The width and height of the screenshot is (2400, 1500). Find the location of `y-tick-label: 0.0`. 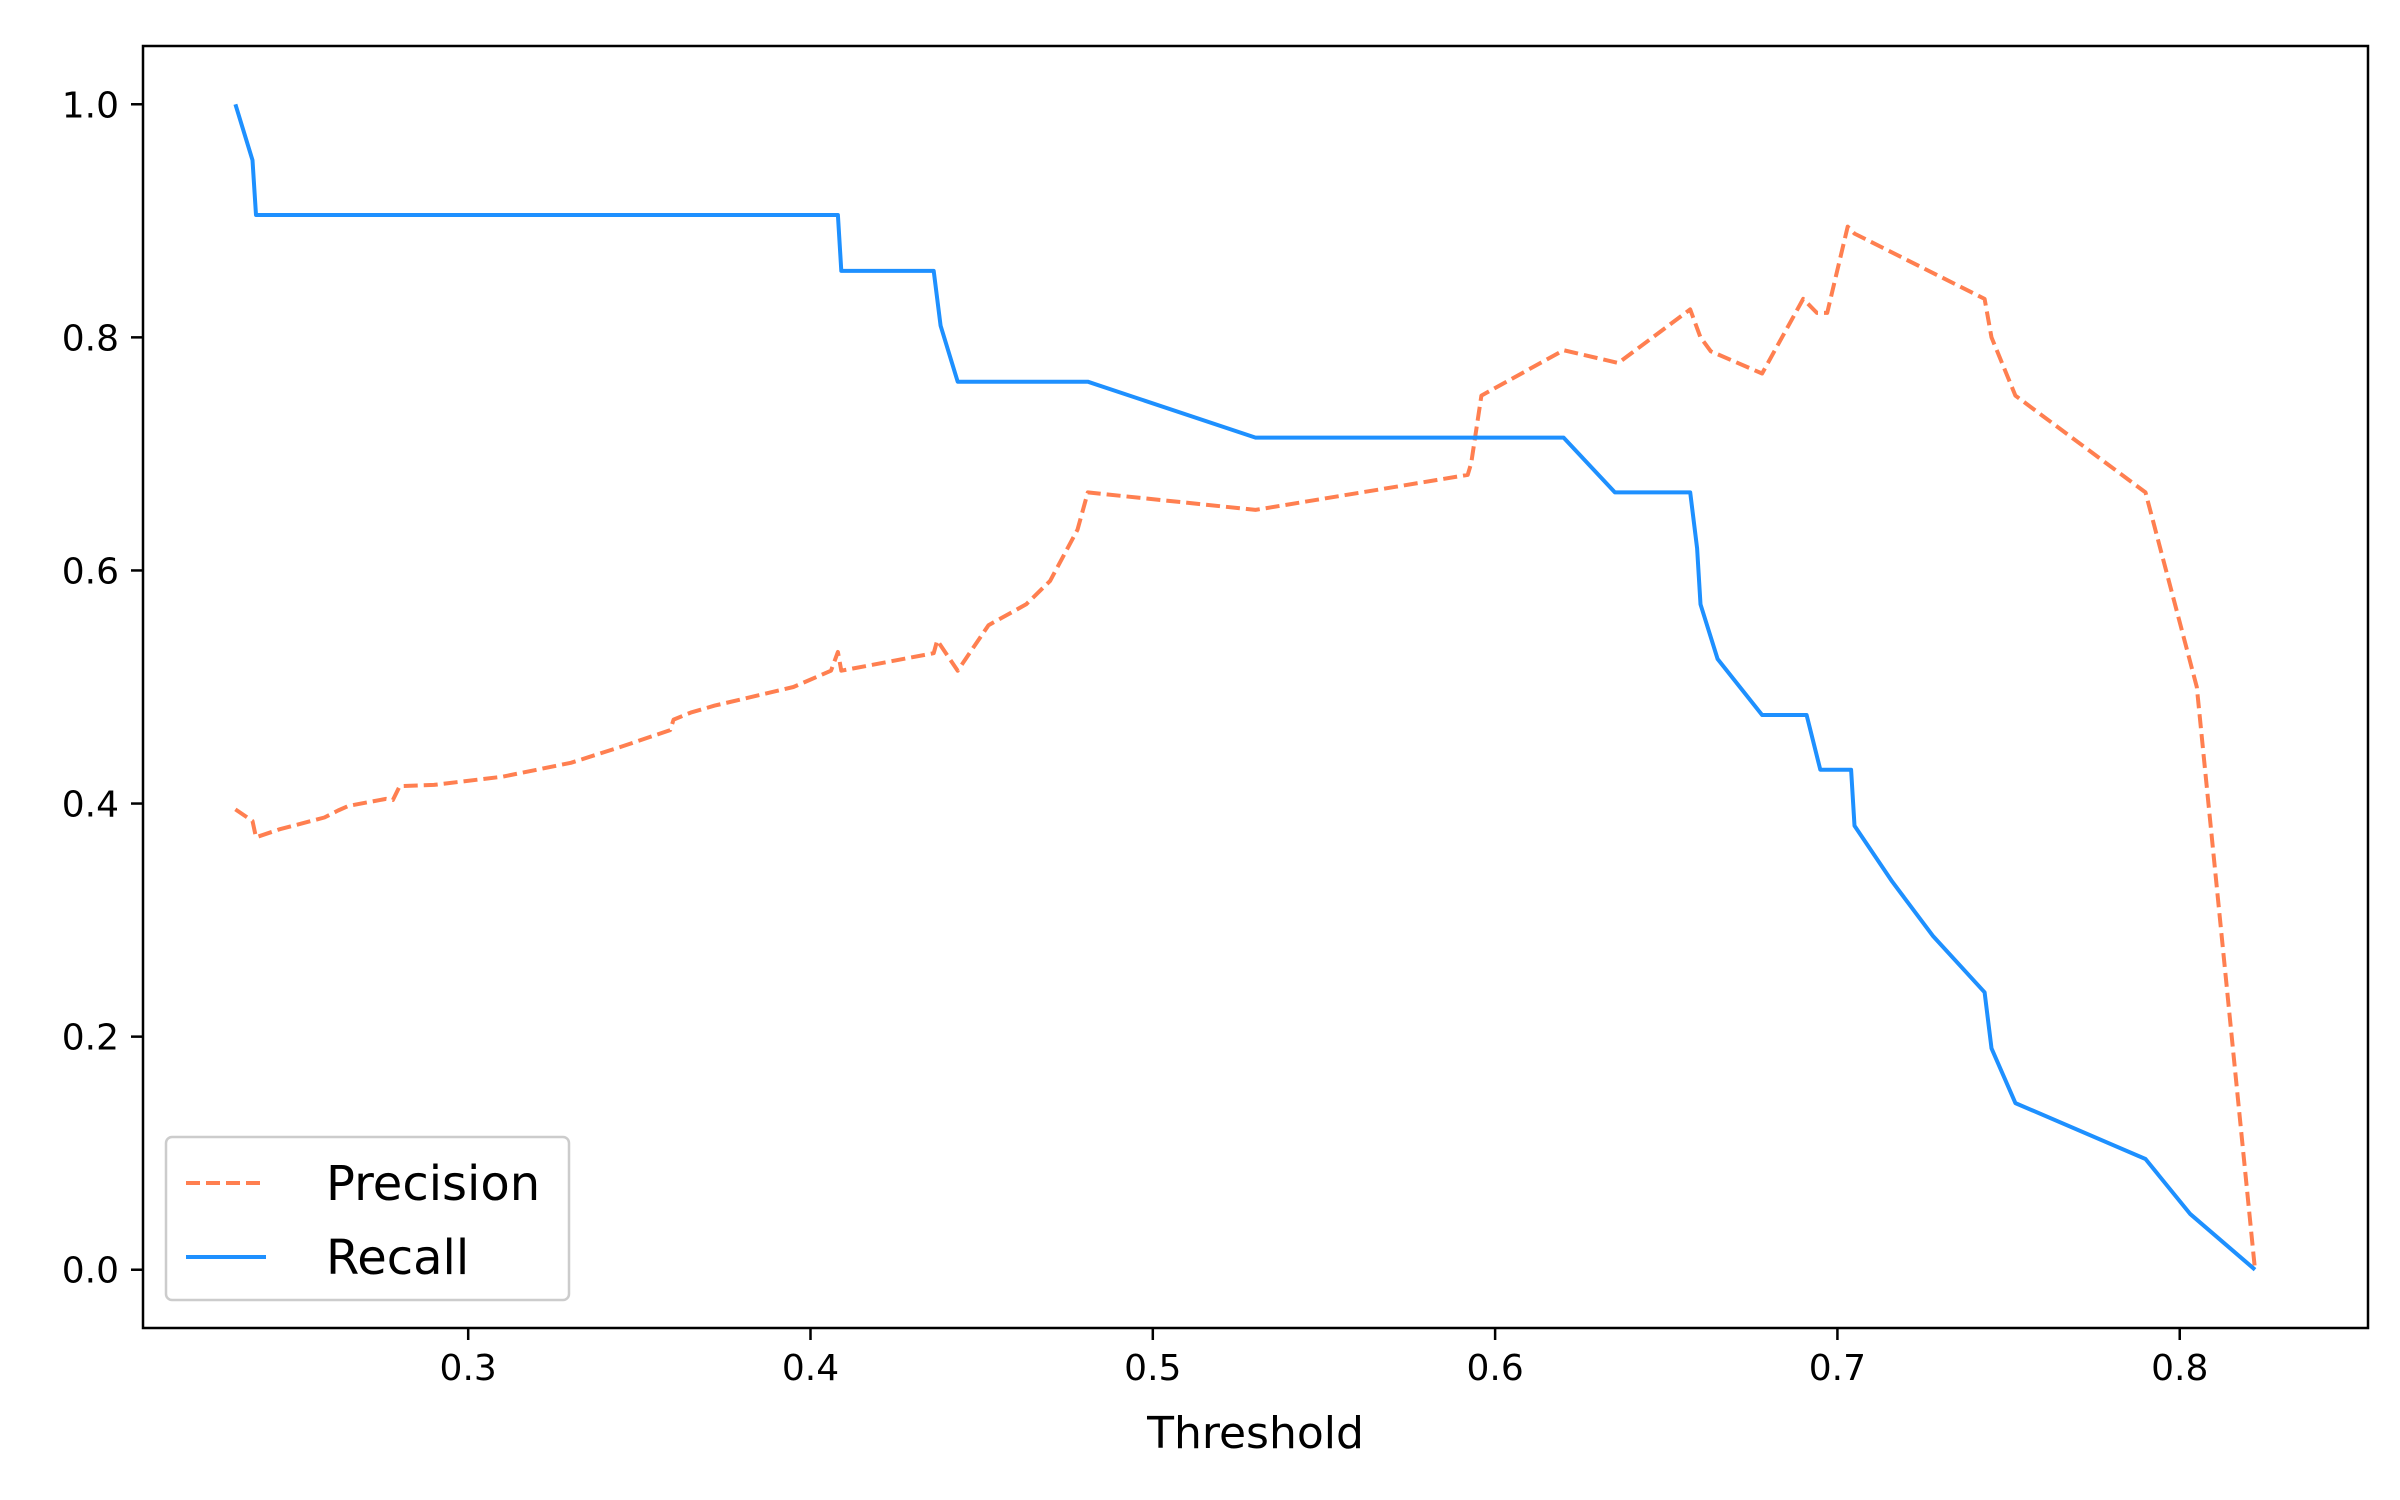

y-tick-label: 0.0 is located at coordinates (90, 1271).